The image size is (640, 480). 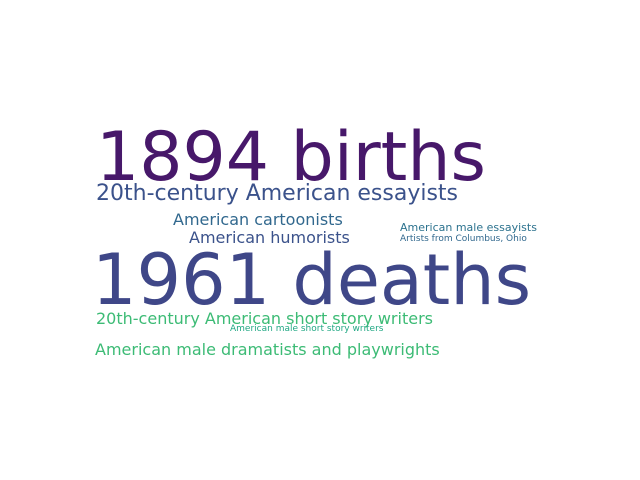 What do you see at coordinates (291, 157) in the screenshot?
I see `word-1894-births: 1894 births` at bounding box center [291, 157].